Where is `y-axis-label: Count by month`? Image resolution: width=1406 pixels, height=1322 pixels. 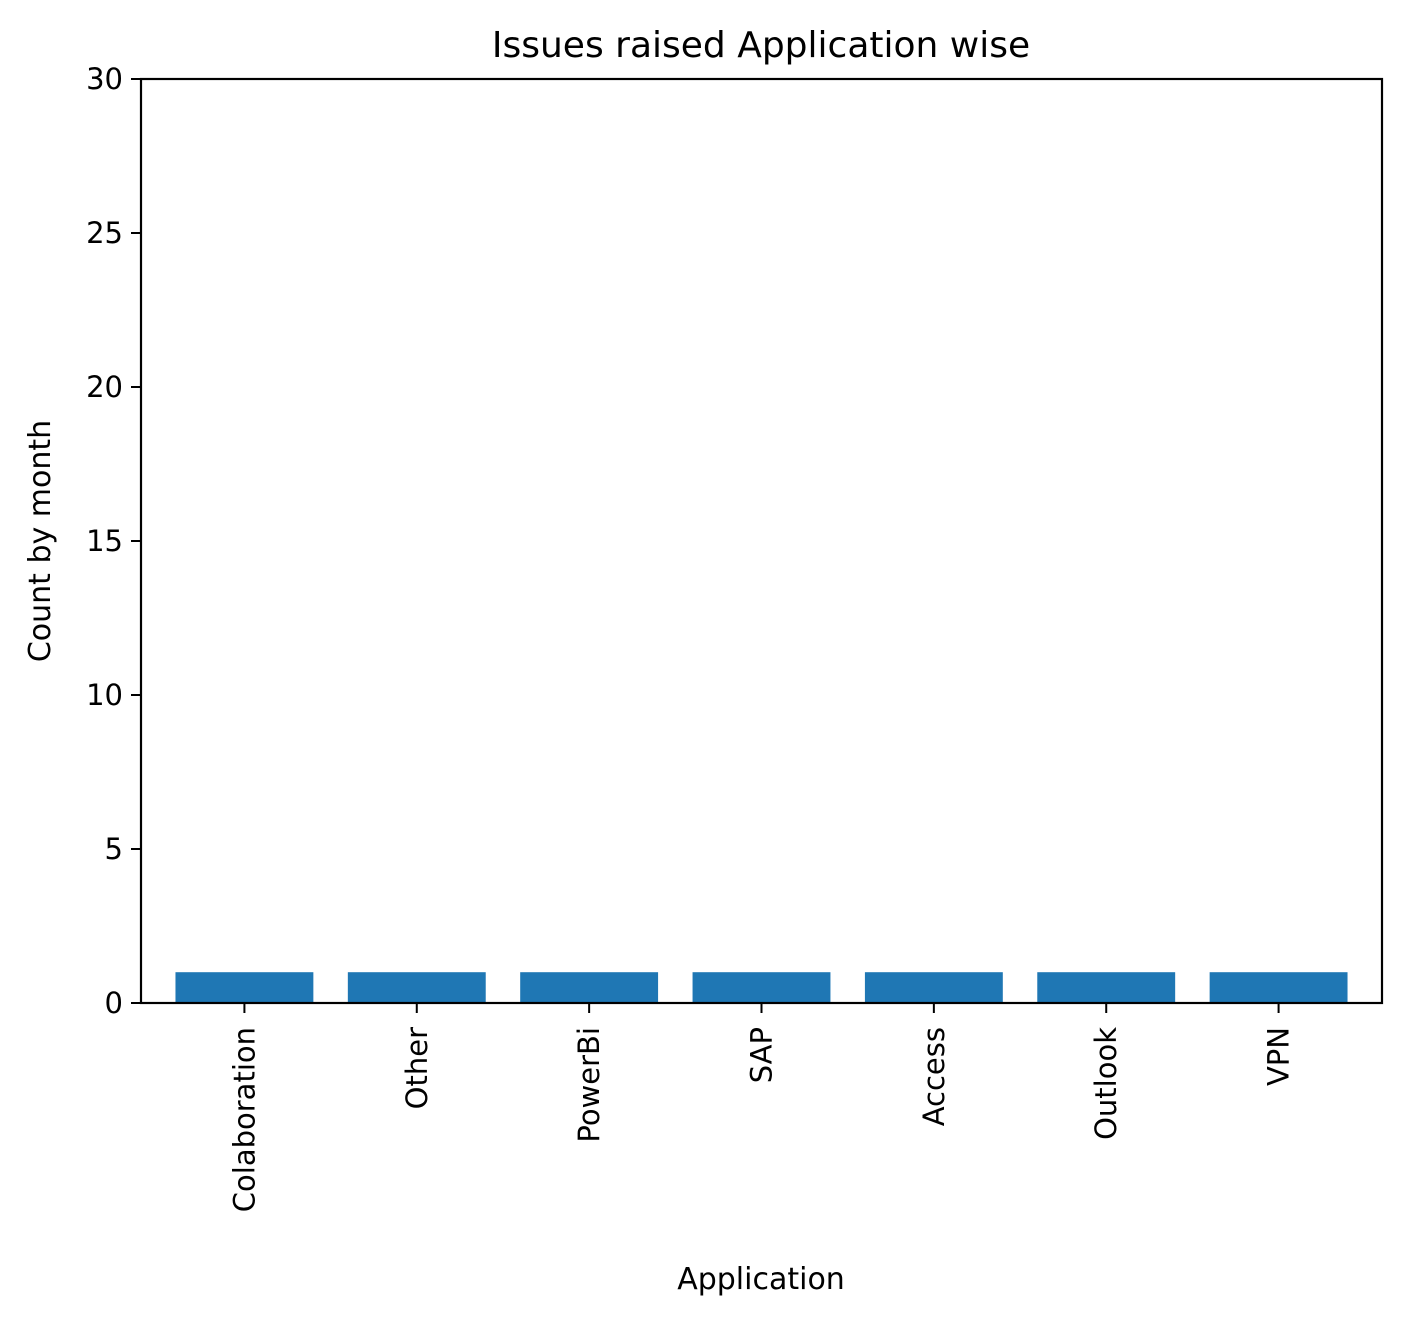
y-axis-label: Count by month is located at coordinates (40, 541).